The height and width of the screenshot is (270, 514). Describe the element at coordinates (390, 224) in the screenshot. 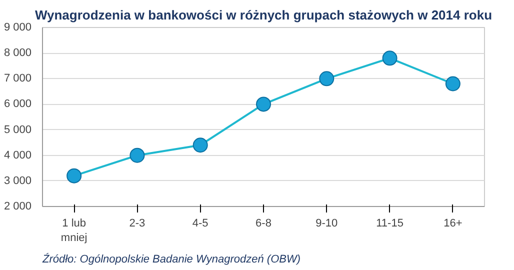

I see `x-tick-label: 11-15` at that location.